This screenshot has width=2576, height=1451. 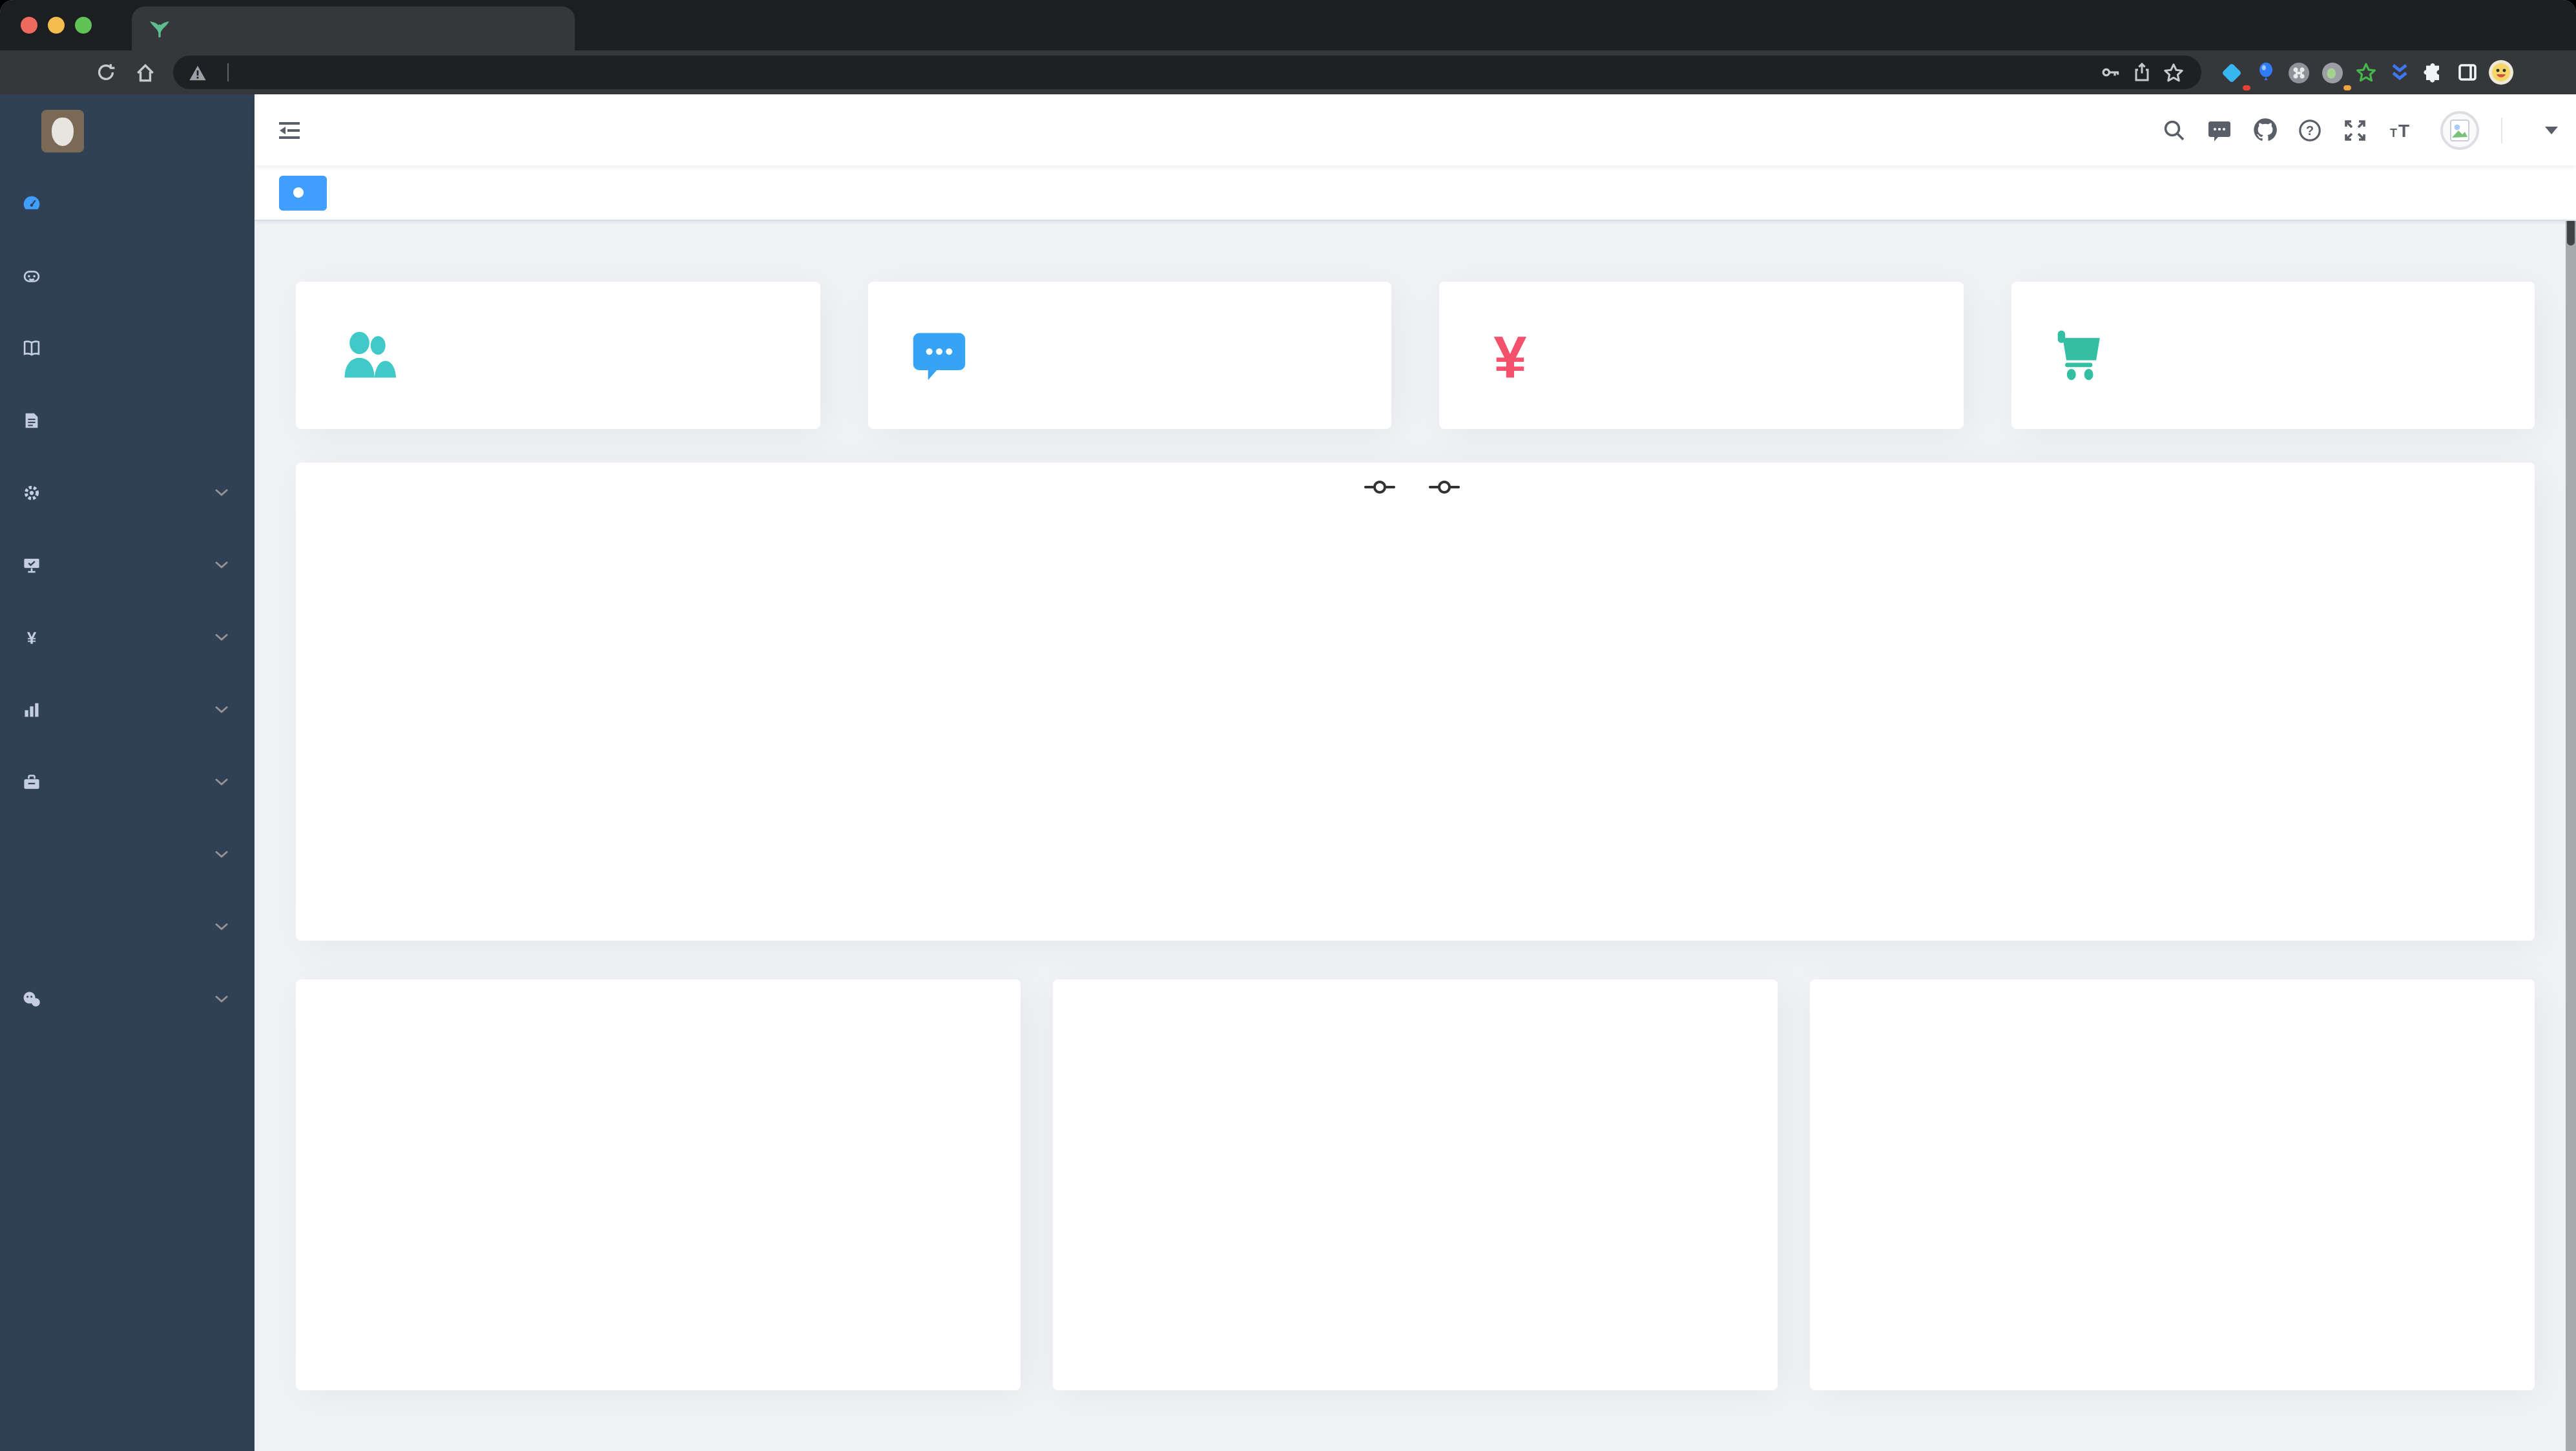 What do you see at coordinates (29, 25) in the screenshot?
I see `close-window-button` at bounding box center [29, 25].